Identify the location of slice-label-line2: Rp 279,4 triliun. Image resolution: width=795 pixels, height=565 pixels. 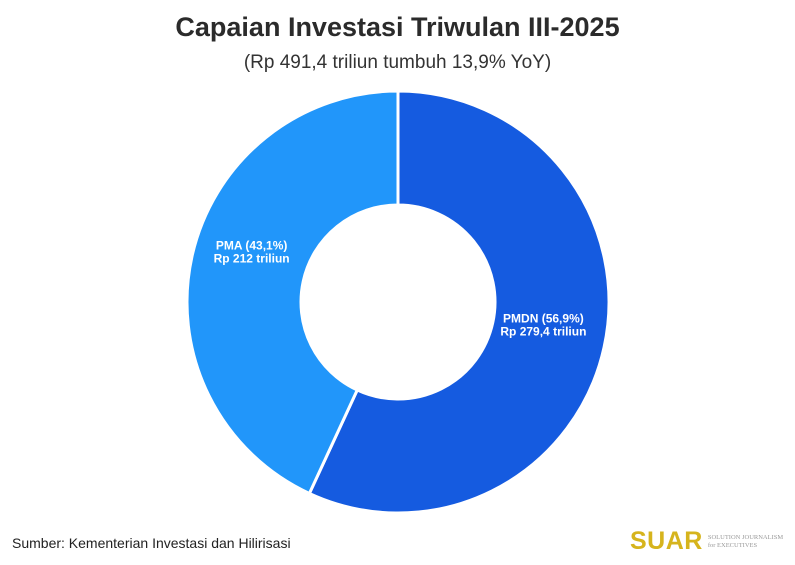
(543, 332).